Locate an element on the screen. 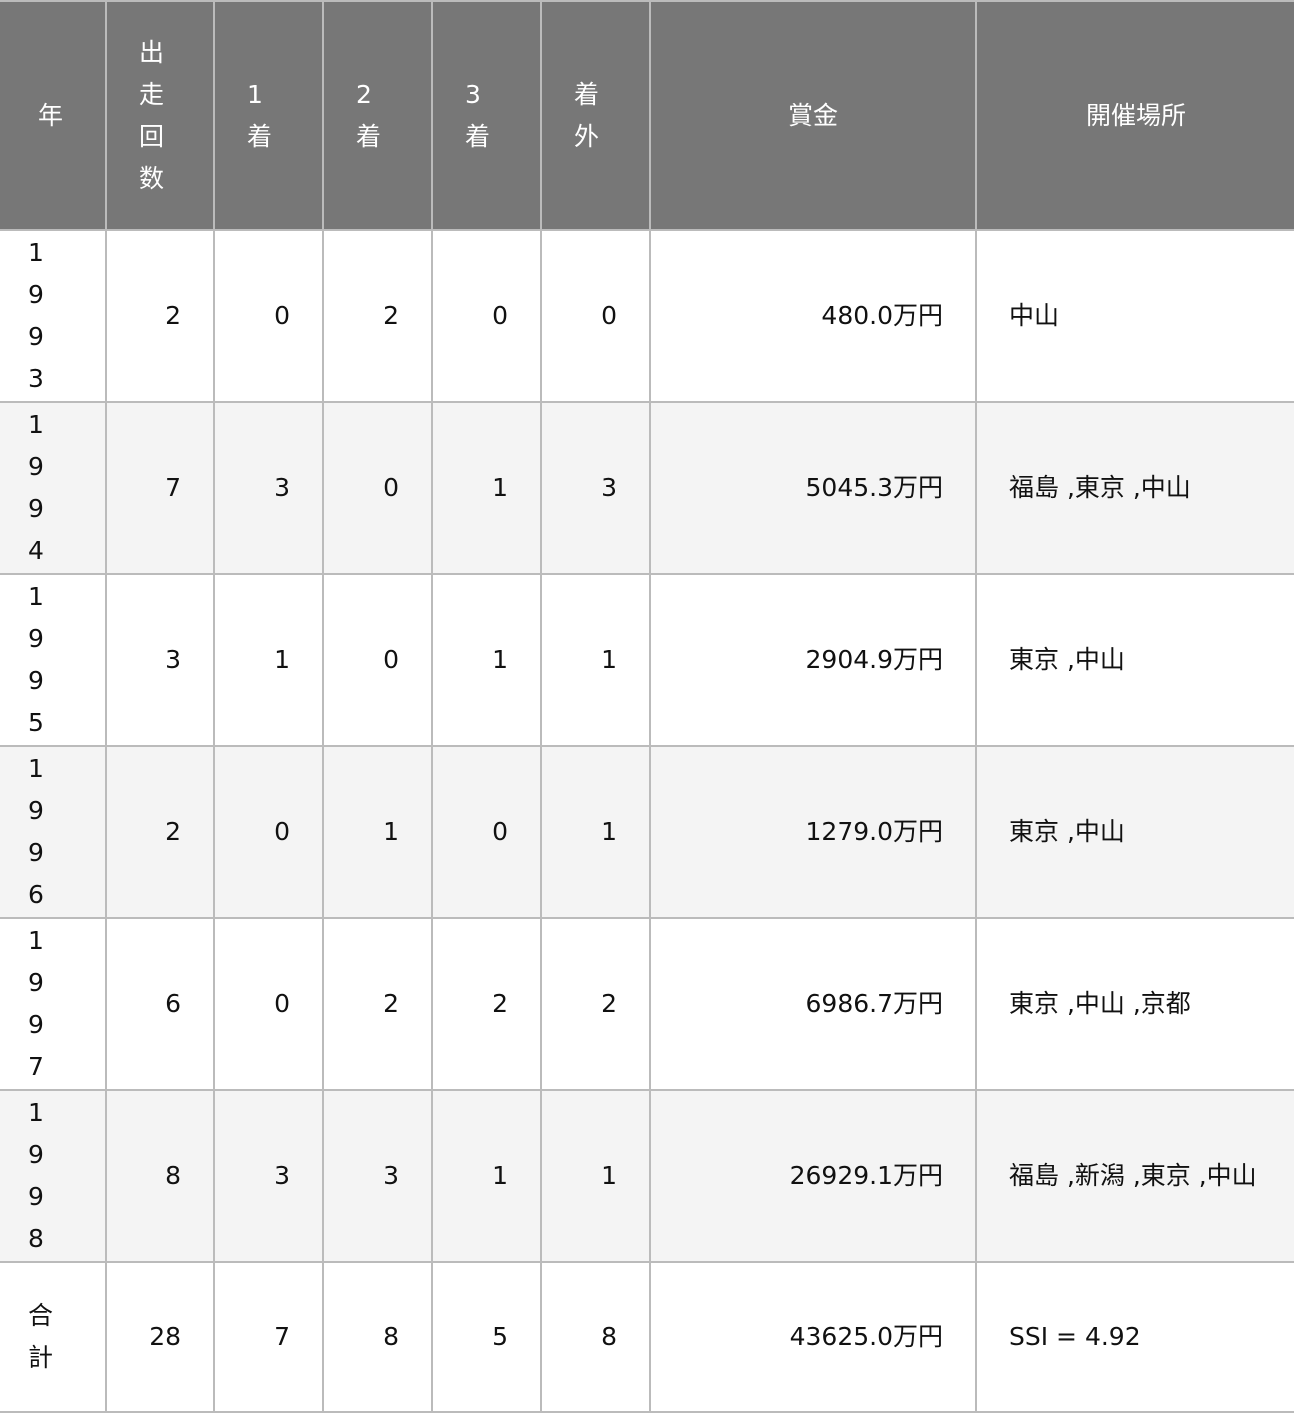  header-third: 3着 is located at coordinates (486, 115).